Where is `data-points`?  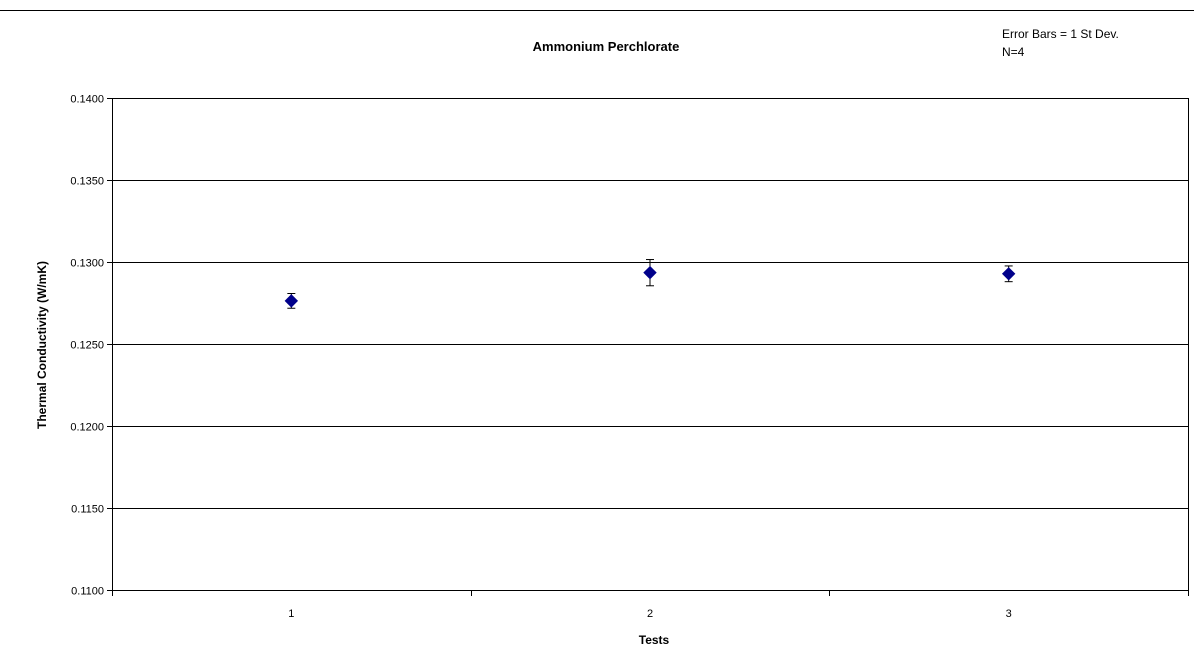
data-points is located at coordinates (650, 286).